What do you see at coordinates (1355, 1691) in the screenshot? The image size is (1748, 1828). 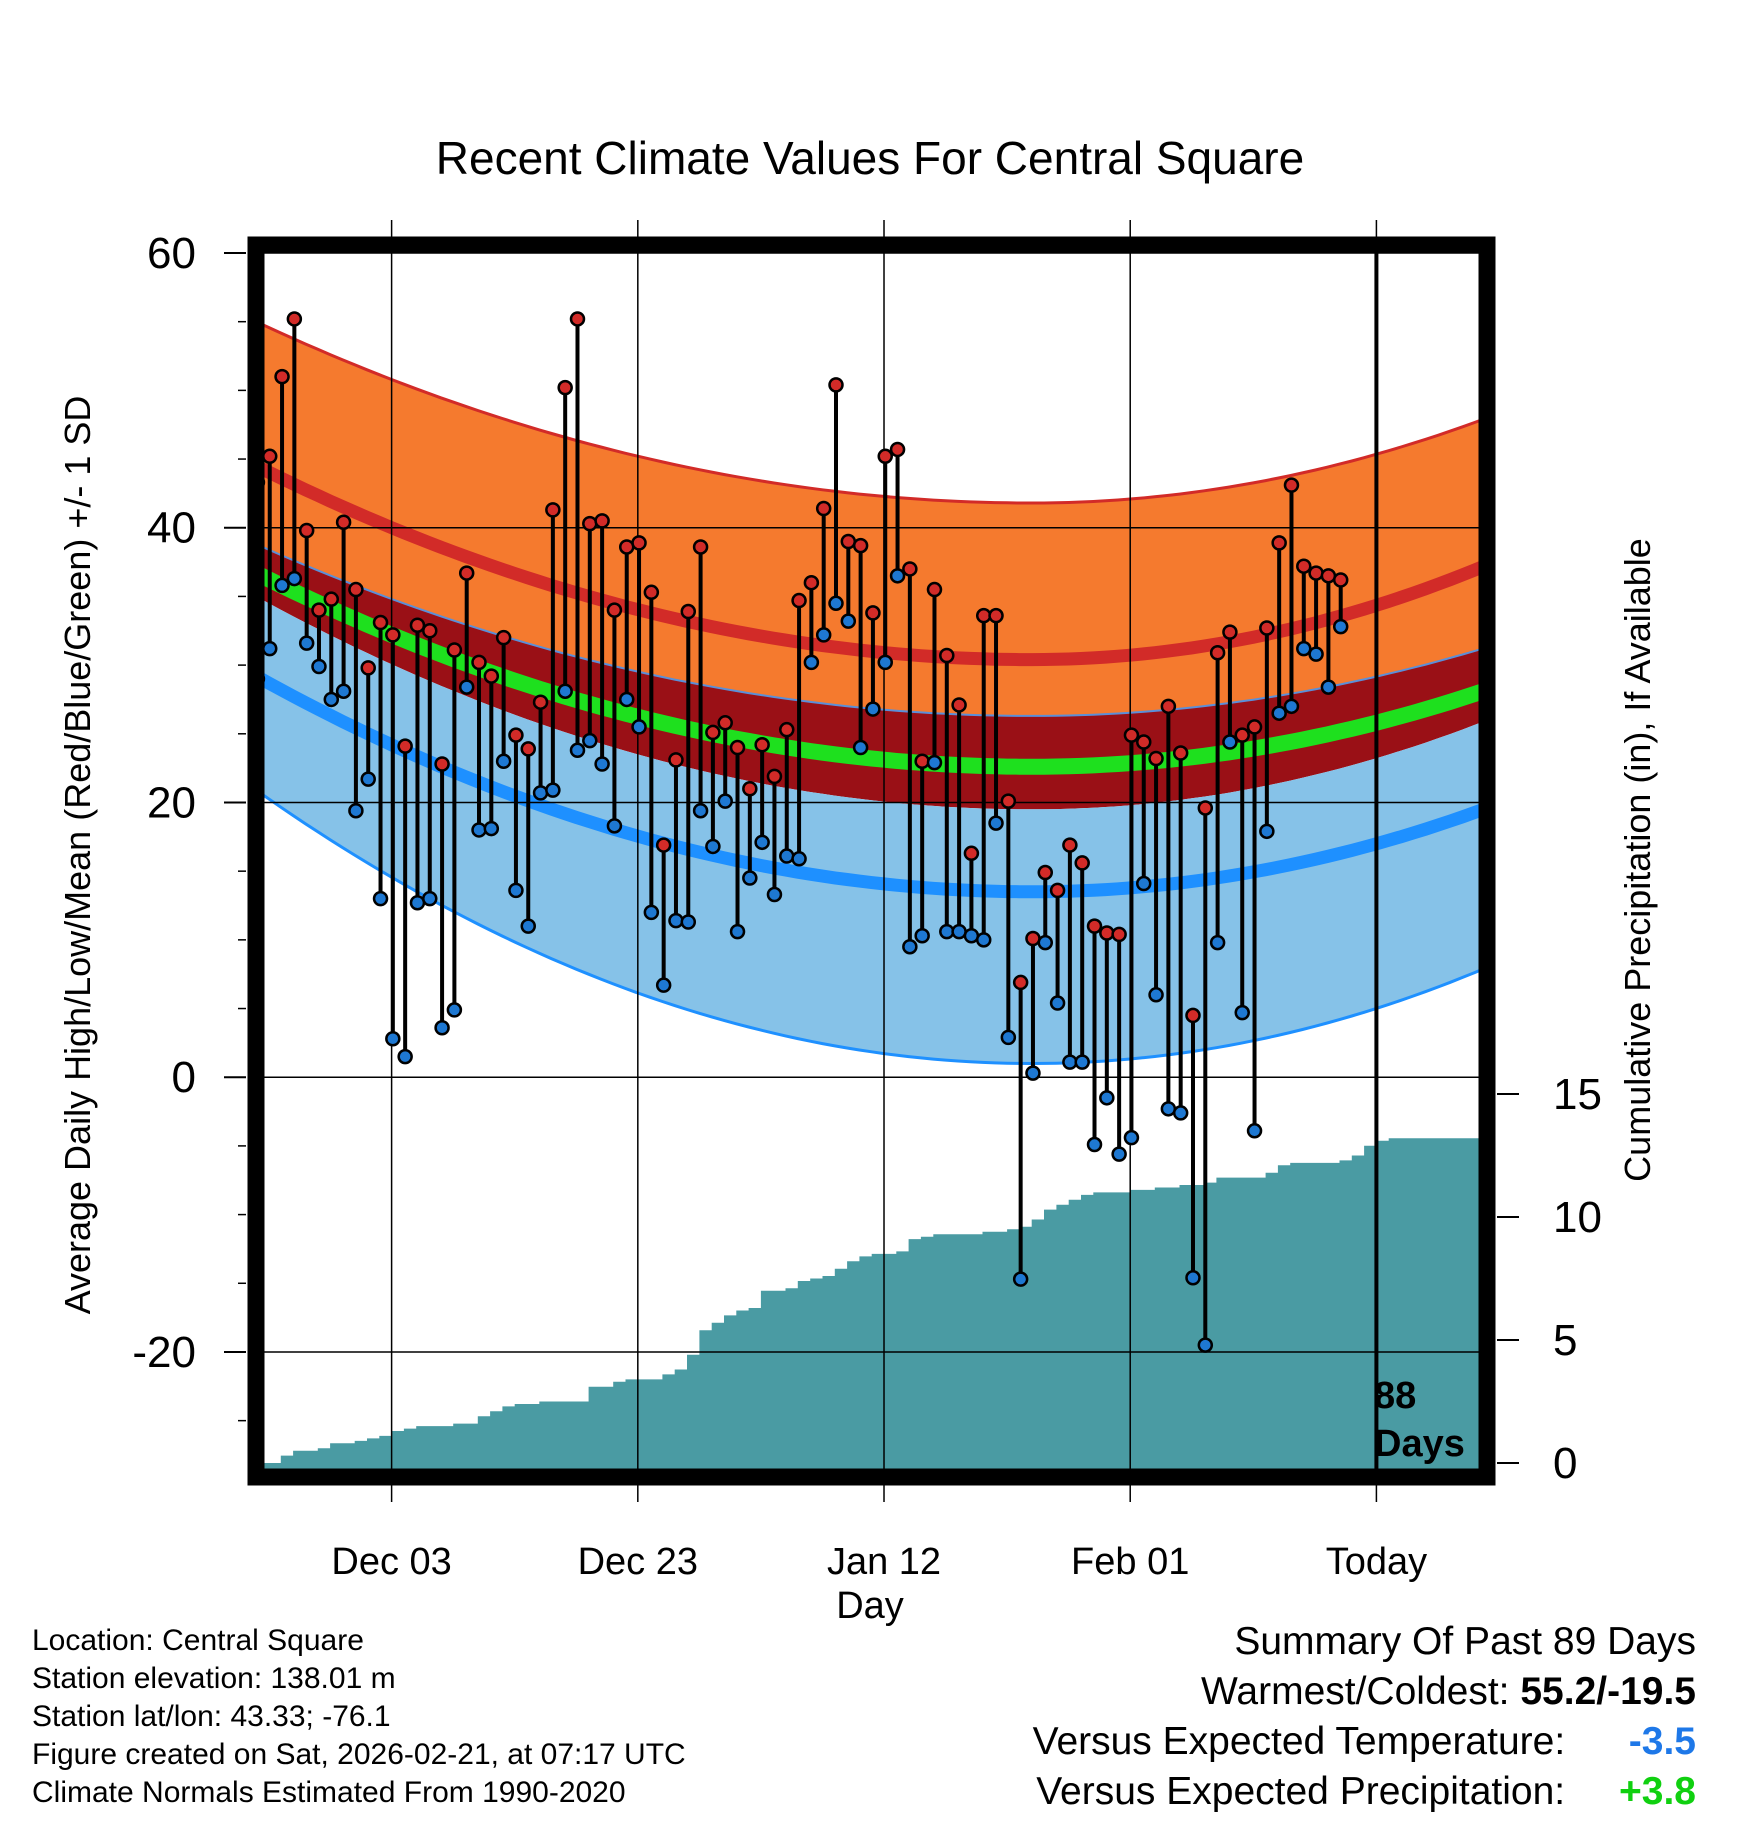 I see `warmest-label: Warmest/Coldest:` at bounding box center [1355, 1691].